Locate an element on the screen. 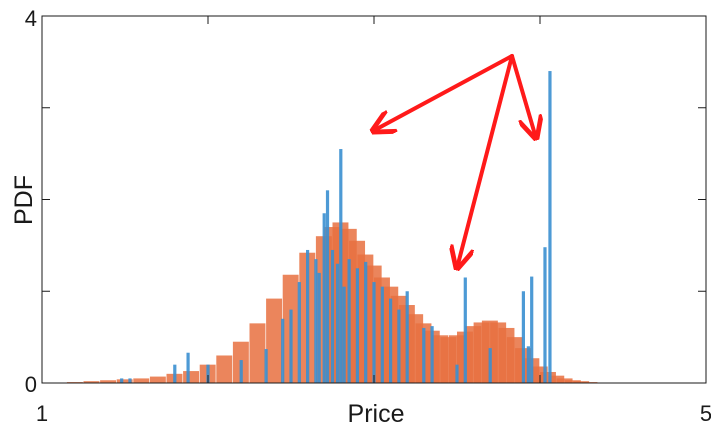 The width and height of the screenshot is (711, 429). y-tick-label-max: 4 is located at coordinates (31, 18).